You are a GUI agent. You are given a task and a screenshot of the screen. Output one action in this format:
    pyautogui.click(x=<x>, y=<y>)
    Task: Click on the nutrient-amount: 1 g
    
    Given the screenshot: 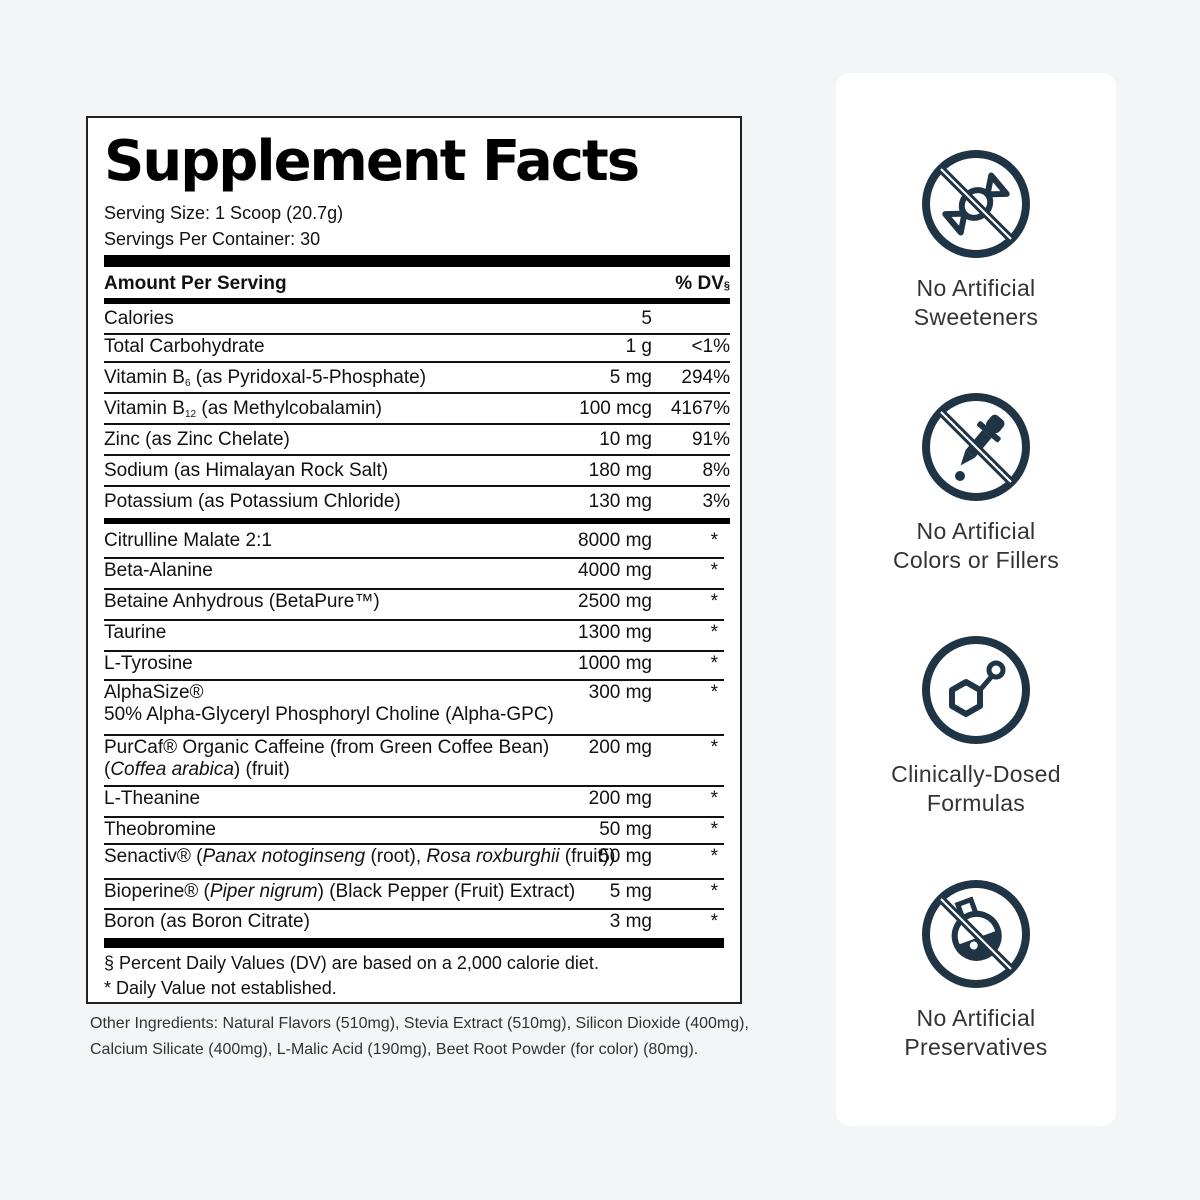 What is the action you would take?
    pyautogui.click(x=638, y=346)
    